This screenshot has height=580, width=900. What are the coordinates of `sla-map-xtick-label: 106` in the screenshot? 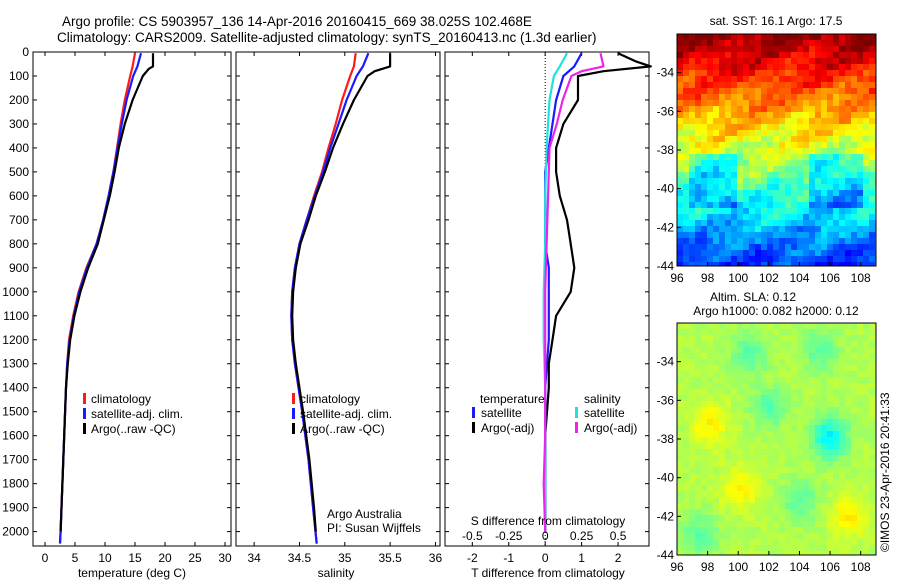 It's located at (830, 567).